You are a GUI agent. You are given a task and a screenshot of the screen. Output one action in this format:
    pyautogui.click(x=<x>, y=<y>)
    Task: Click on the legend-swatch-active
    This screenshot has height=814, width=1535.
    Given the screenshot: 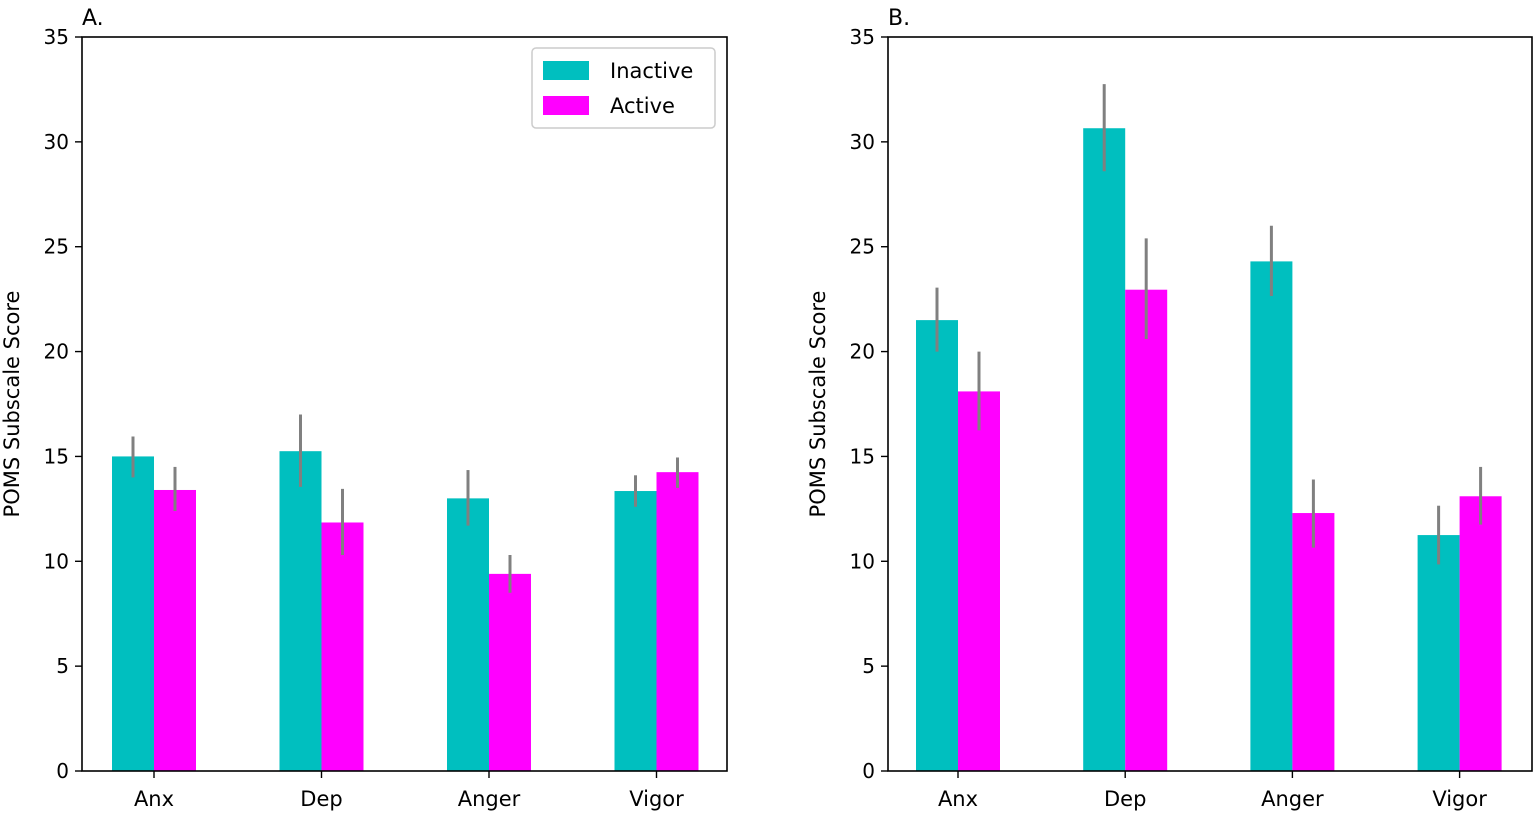 What is the action you would take?
    pyautogui.click(x=566, y=105)
    